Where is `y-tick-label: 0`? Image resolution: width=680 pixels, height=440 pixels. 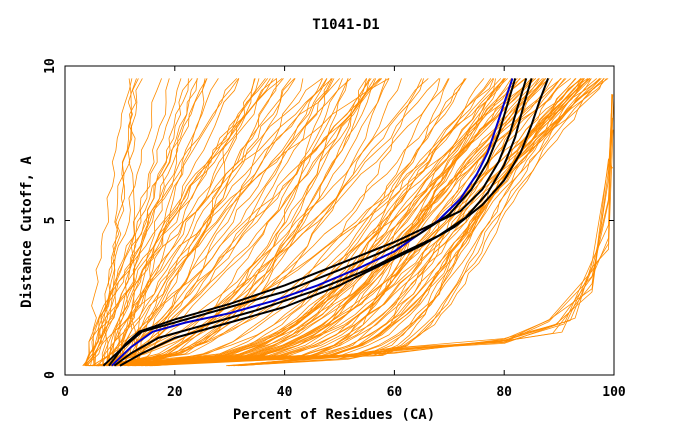 y-tick-label: 0 is located at coordinates (50, 375).